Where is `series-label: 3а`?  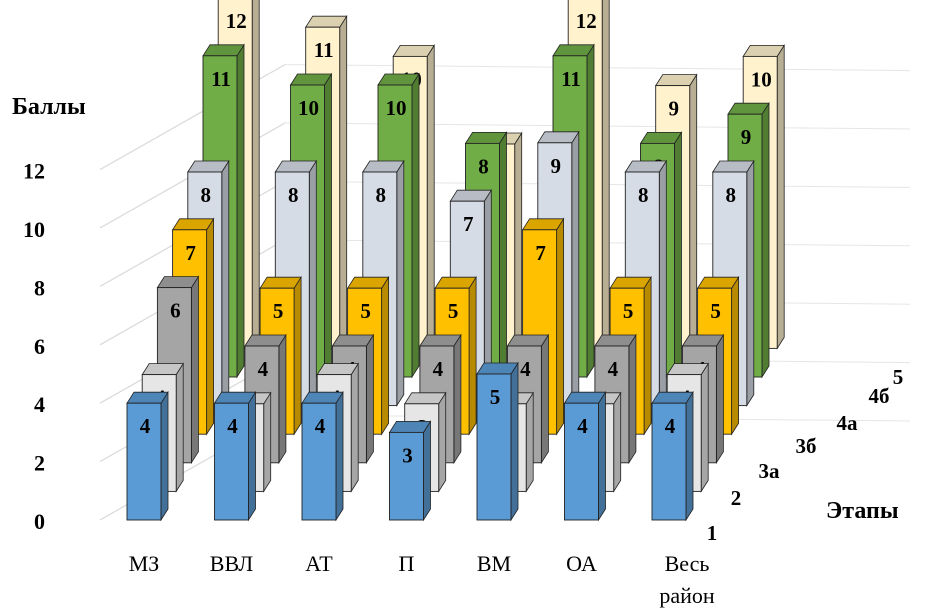
series-label: 3а is located at coordinates (770, 471).